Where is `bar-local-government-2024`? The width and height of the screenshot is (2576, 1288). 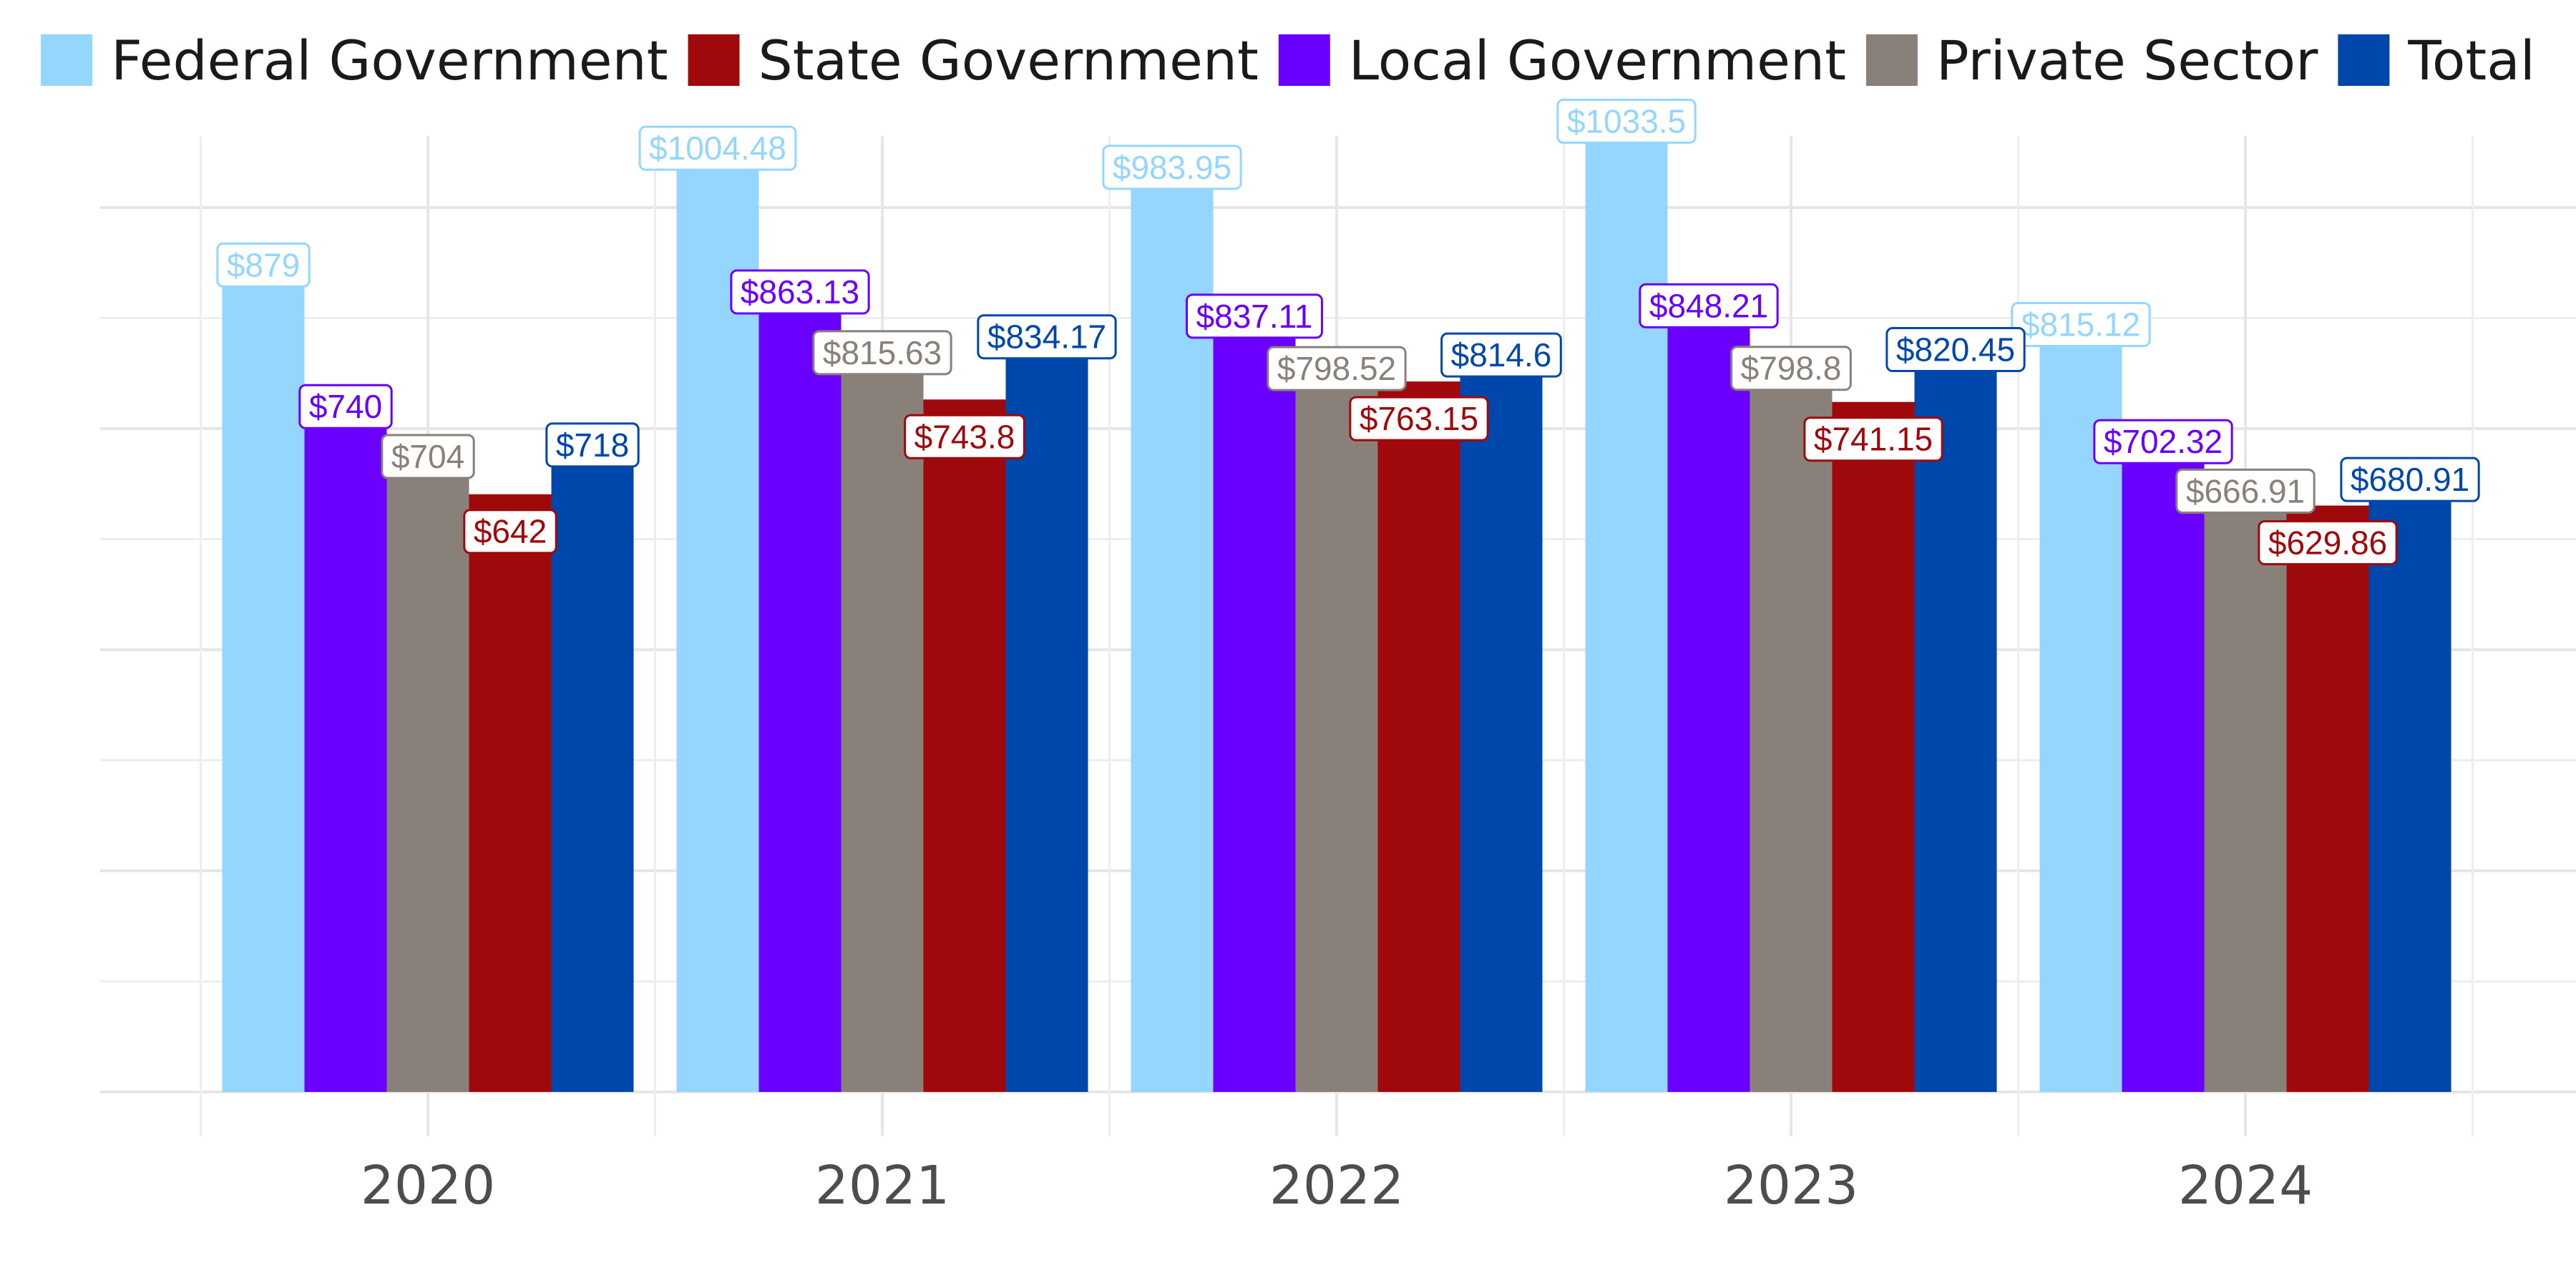
bar-local-government-2024 is located at coordinates (2163, 765).